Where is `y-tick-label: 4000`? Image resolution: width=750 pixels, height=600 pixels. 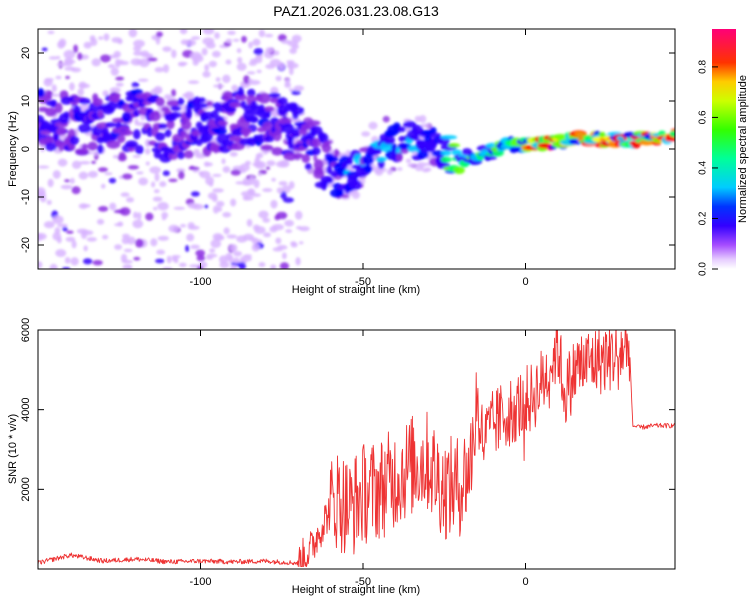
y-tick-label: 4000 is located at coordinates (26, 409).